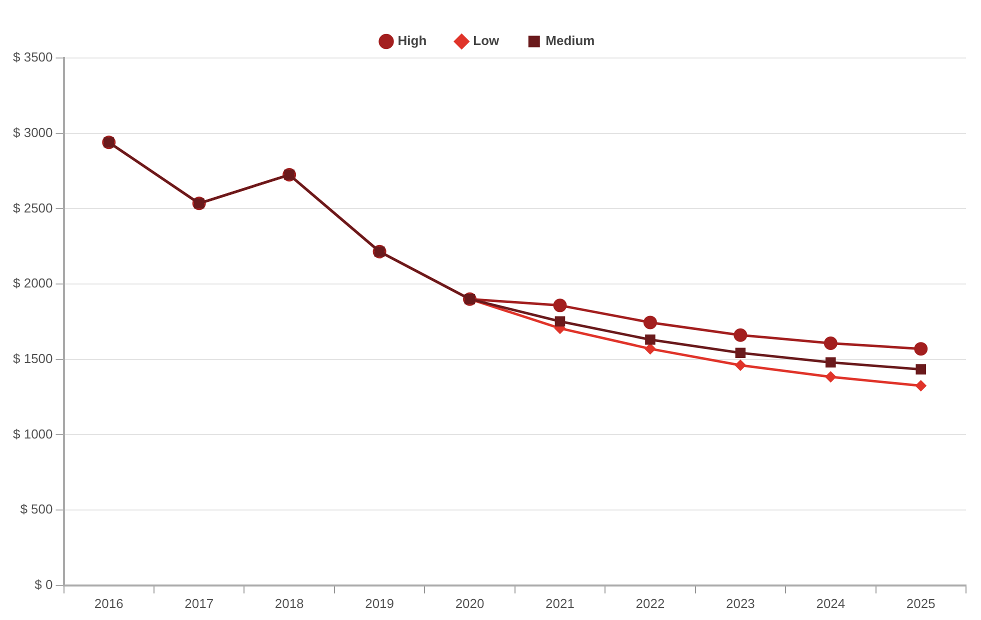 The width and height of the screenshot is (981, 620). I want to click on x-tick-label: 2023, so click(740, 603).